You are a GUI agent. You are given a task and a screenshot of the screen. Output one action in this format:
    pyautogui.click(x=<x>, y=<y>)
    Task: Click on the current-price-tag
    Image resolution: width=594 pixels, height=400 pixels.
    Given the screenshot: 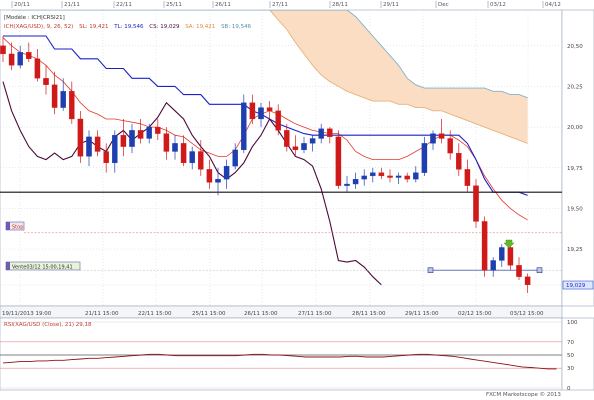 What is the action you would take?
    pyautogui.click(x=578, y=285)
    